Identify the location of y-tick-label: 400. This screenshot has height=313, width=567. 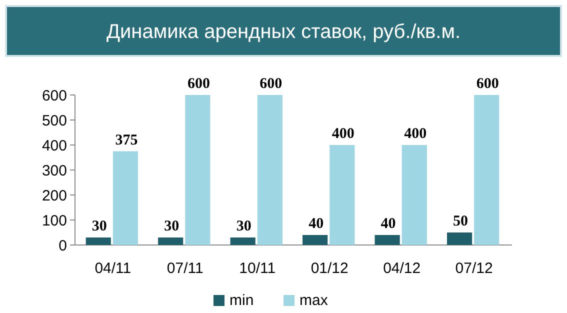
(54, 145).